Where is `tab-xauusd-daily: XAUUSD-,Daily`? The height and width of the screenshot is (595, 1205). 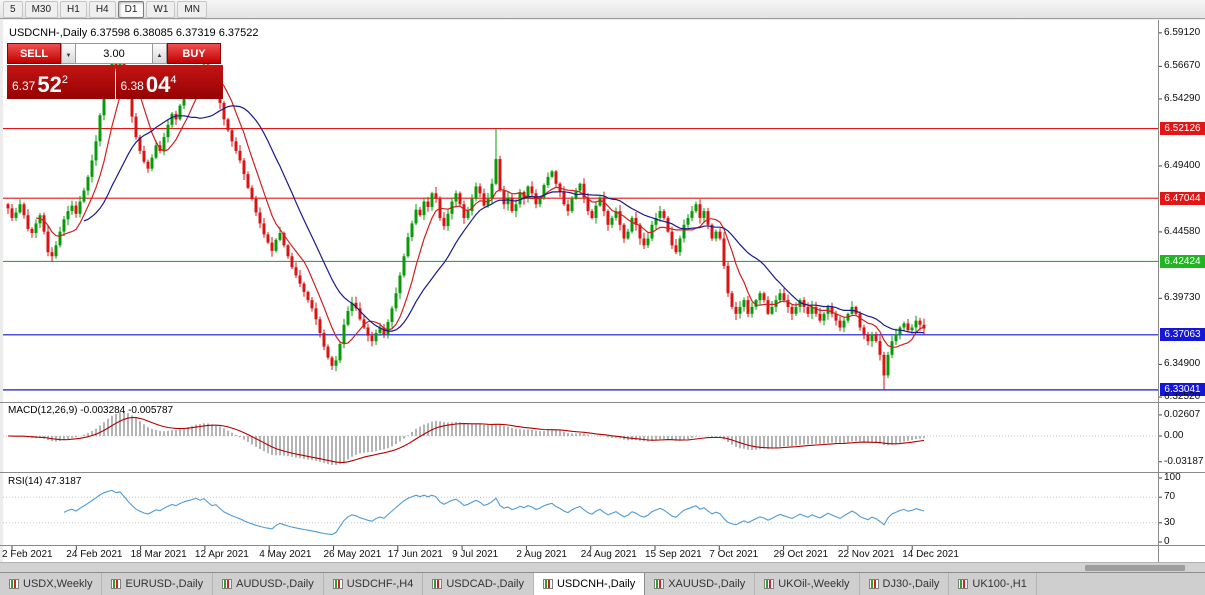
tab-xauusd-daily: XAUUSD-,Daily is located at coordinates (700, 584).